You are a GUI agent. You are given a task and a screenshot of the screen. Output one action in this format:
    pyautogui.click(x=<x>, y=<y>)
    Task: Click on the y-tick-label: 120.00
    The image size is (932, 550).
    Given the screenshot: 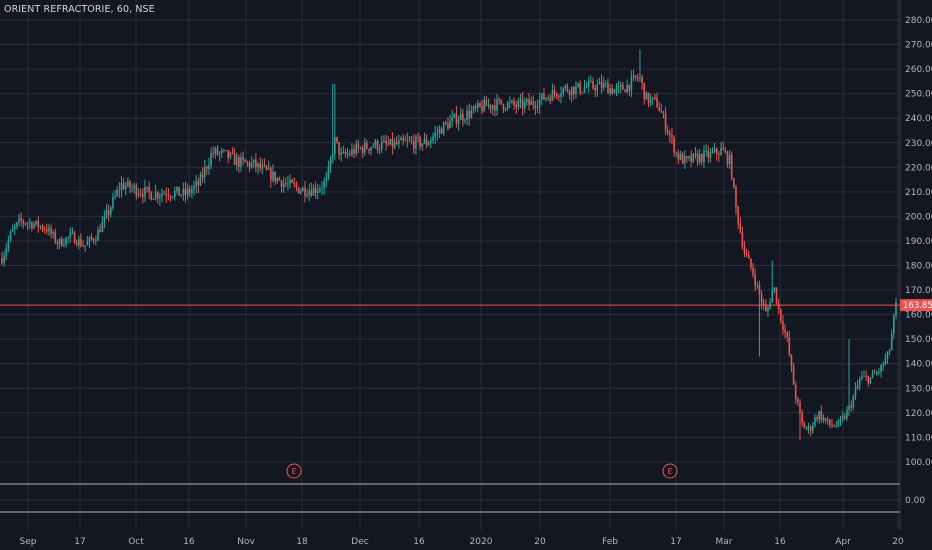 What is the action you would take?
    pyautogui.click(x=918, y=414)
    